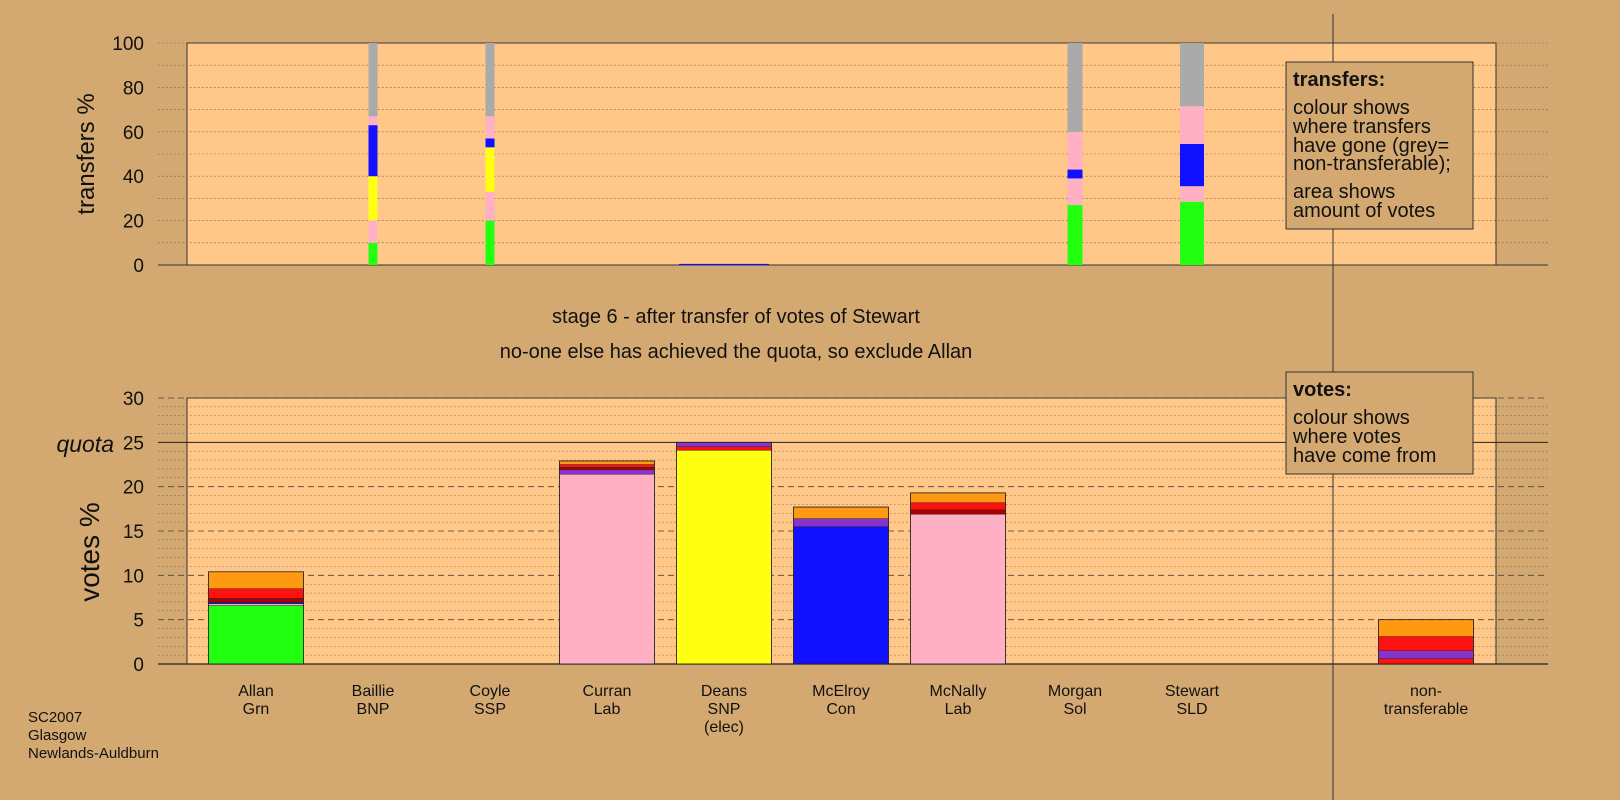  I want to click on votes-y-ticks: 0 5 10 15 20 25 30, so click(133, 532).